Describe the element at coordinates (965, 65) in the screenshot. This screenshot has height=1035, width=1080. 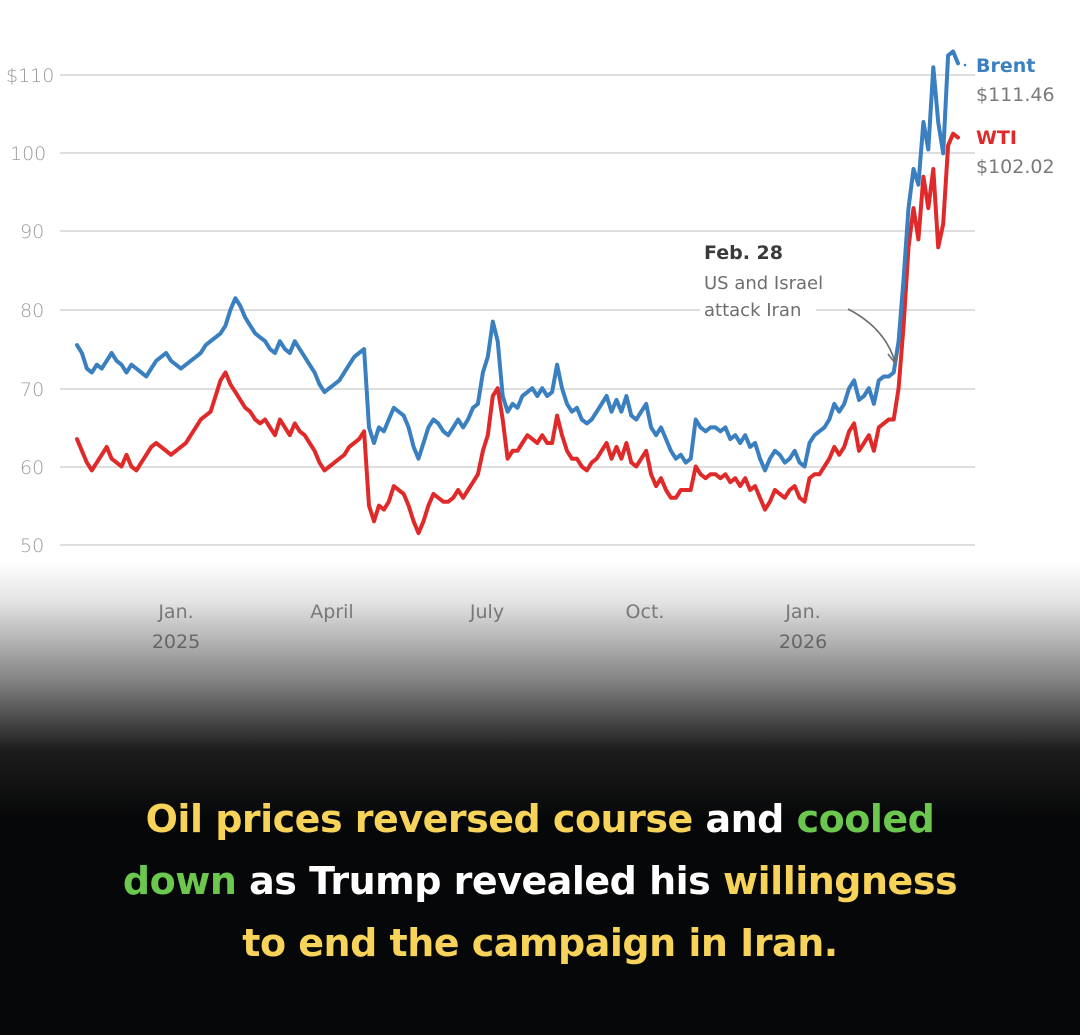
I see `brent-leader-dot` at that location.